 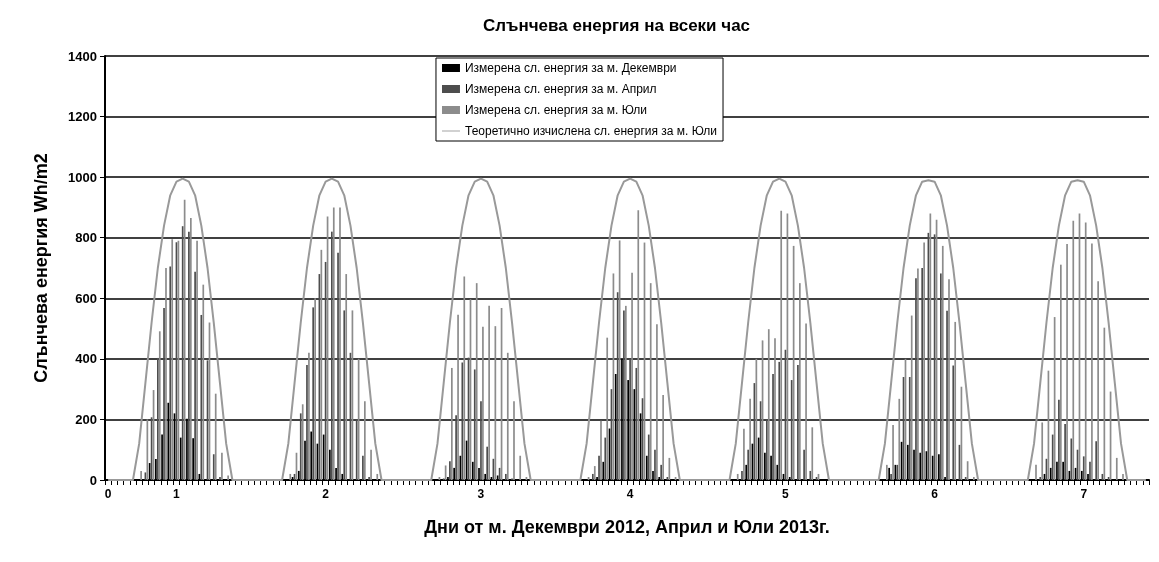 I want to click on x-tick-label: 0, so click(x=108, y=494).